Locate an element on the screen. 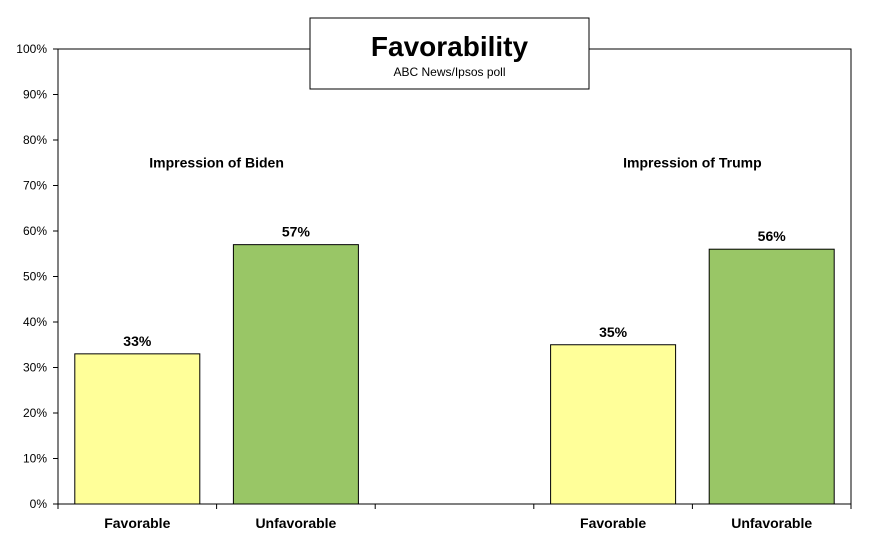  data-label: 33% is located at coordinates (137, 341).